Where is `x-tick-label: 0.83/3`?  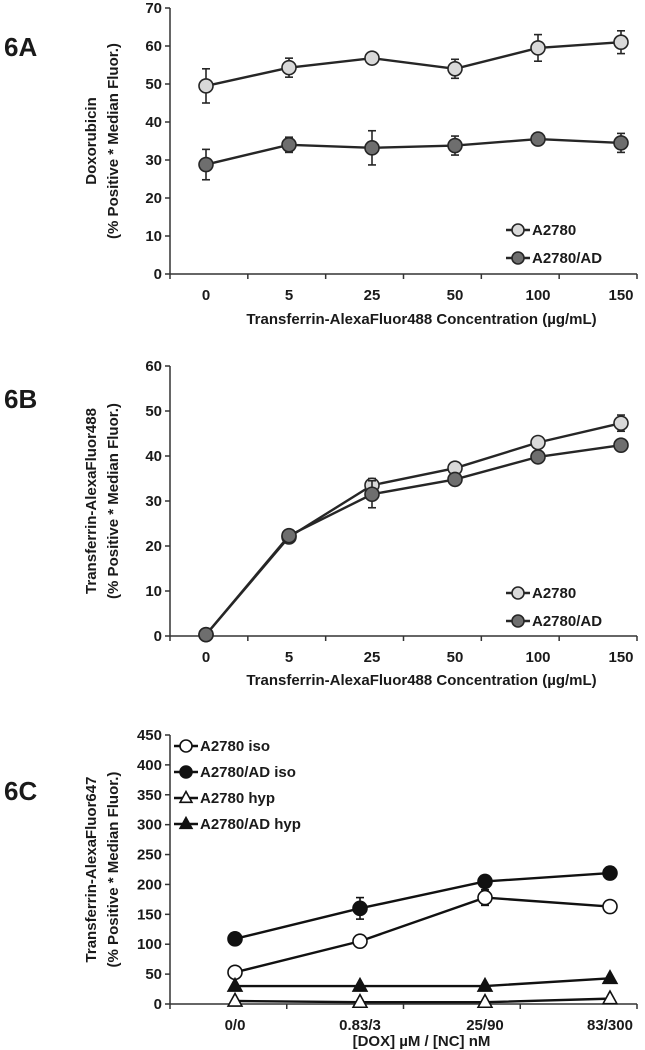
x-tick-label: 0.83/3 is located at coordinates (360, 1025).